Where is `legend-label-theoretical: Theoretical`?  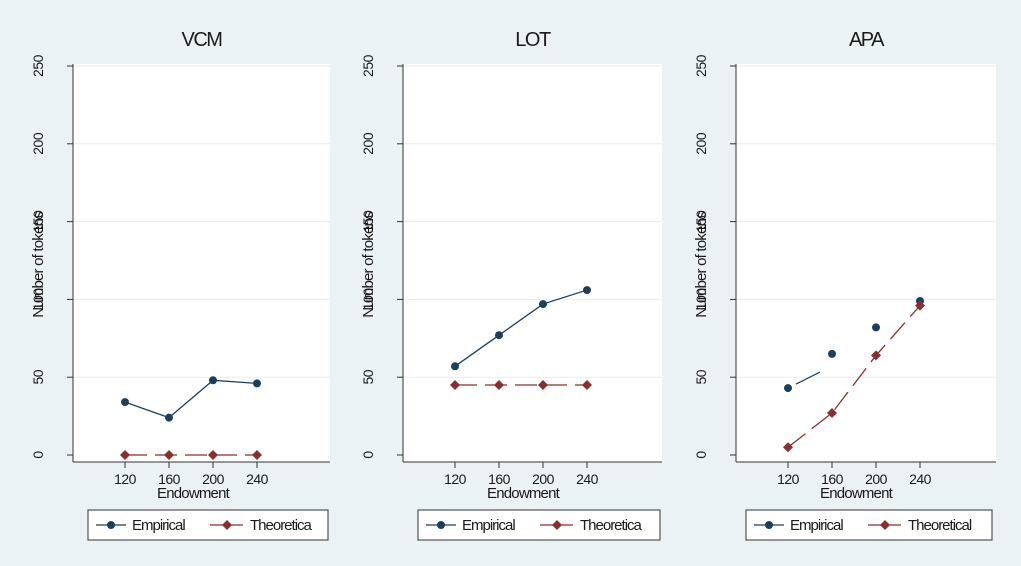 legend-label-theoretical: Theoretical is located at coordinates (940, 525).